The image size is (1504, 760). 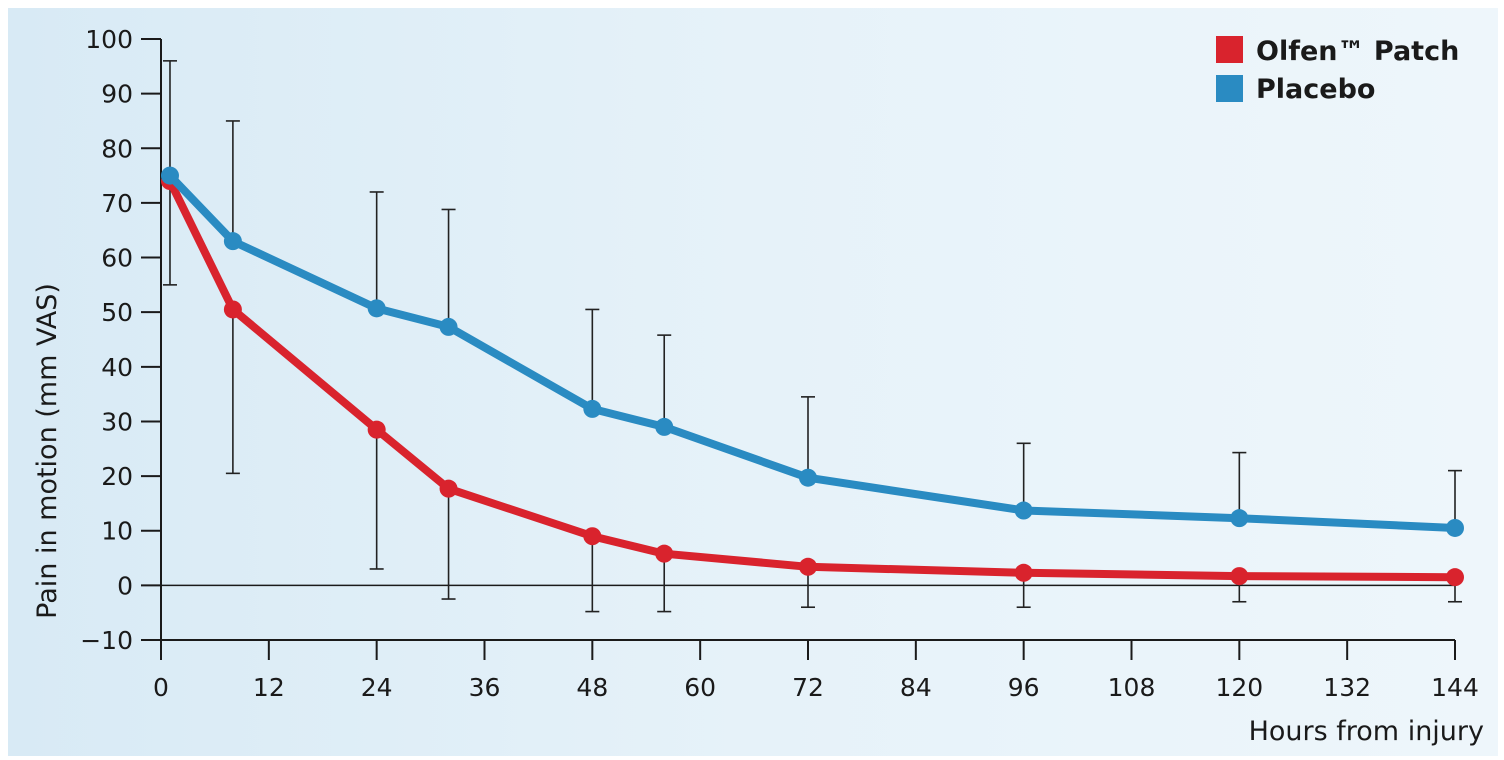 I want to click on y-tick-label: 20, so click(x=117, y=476).